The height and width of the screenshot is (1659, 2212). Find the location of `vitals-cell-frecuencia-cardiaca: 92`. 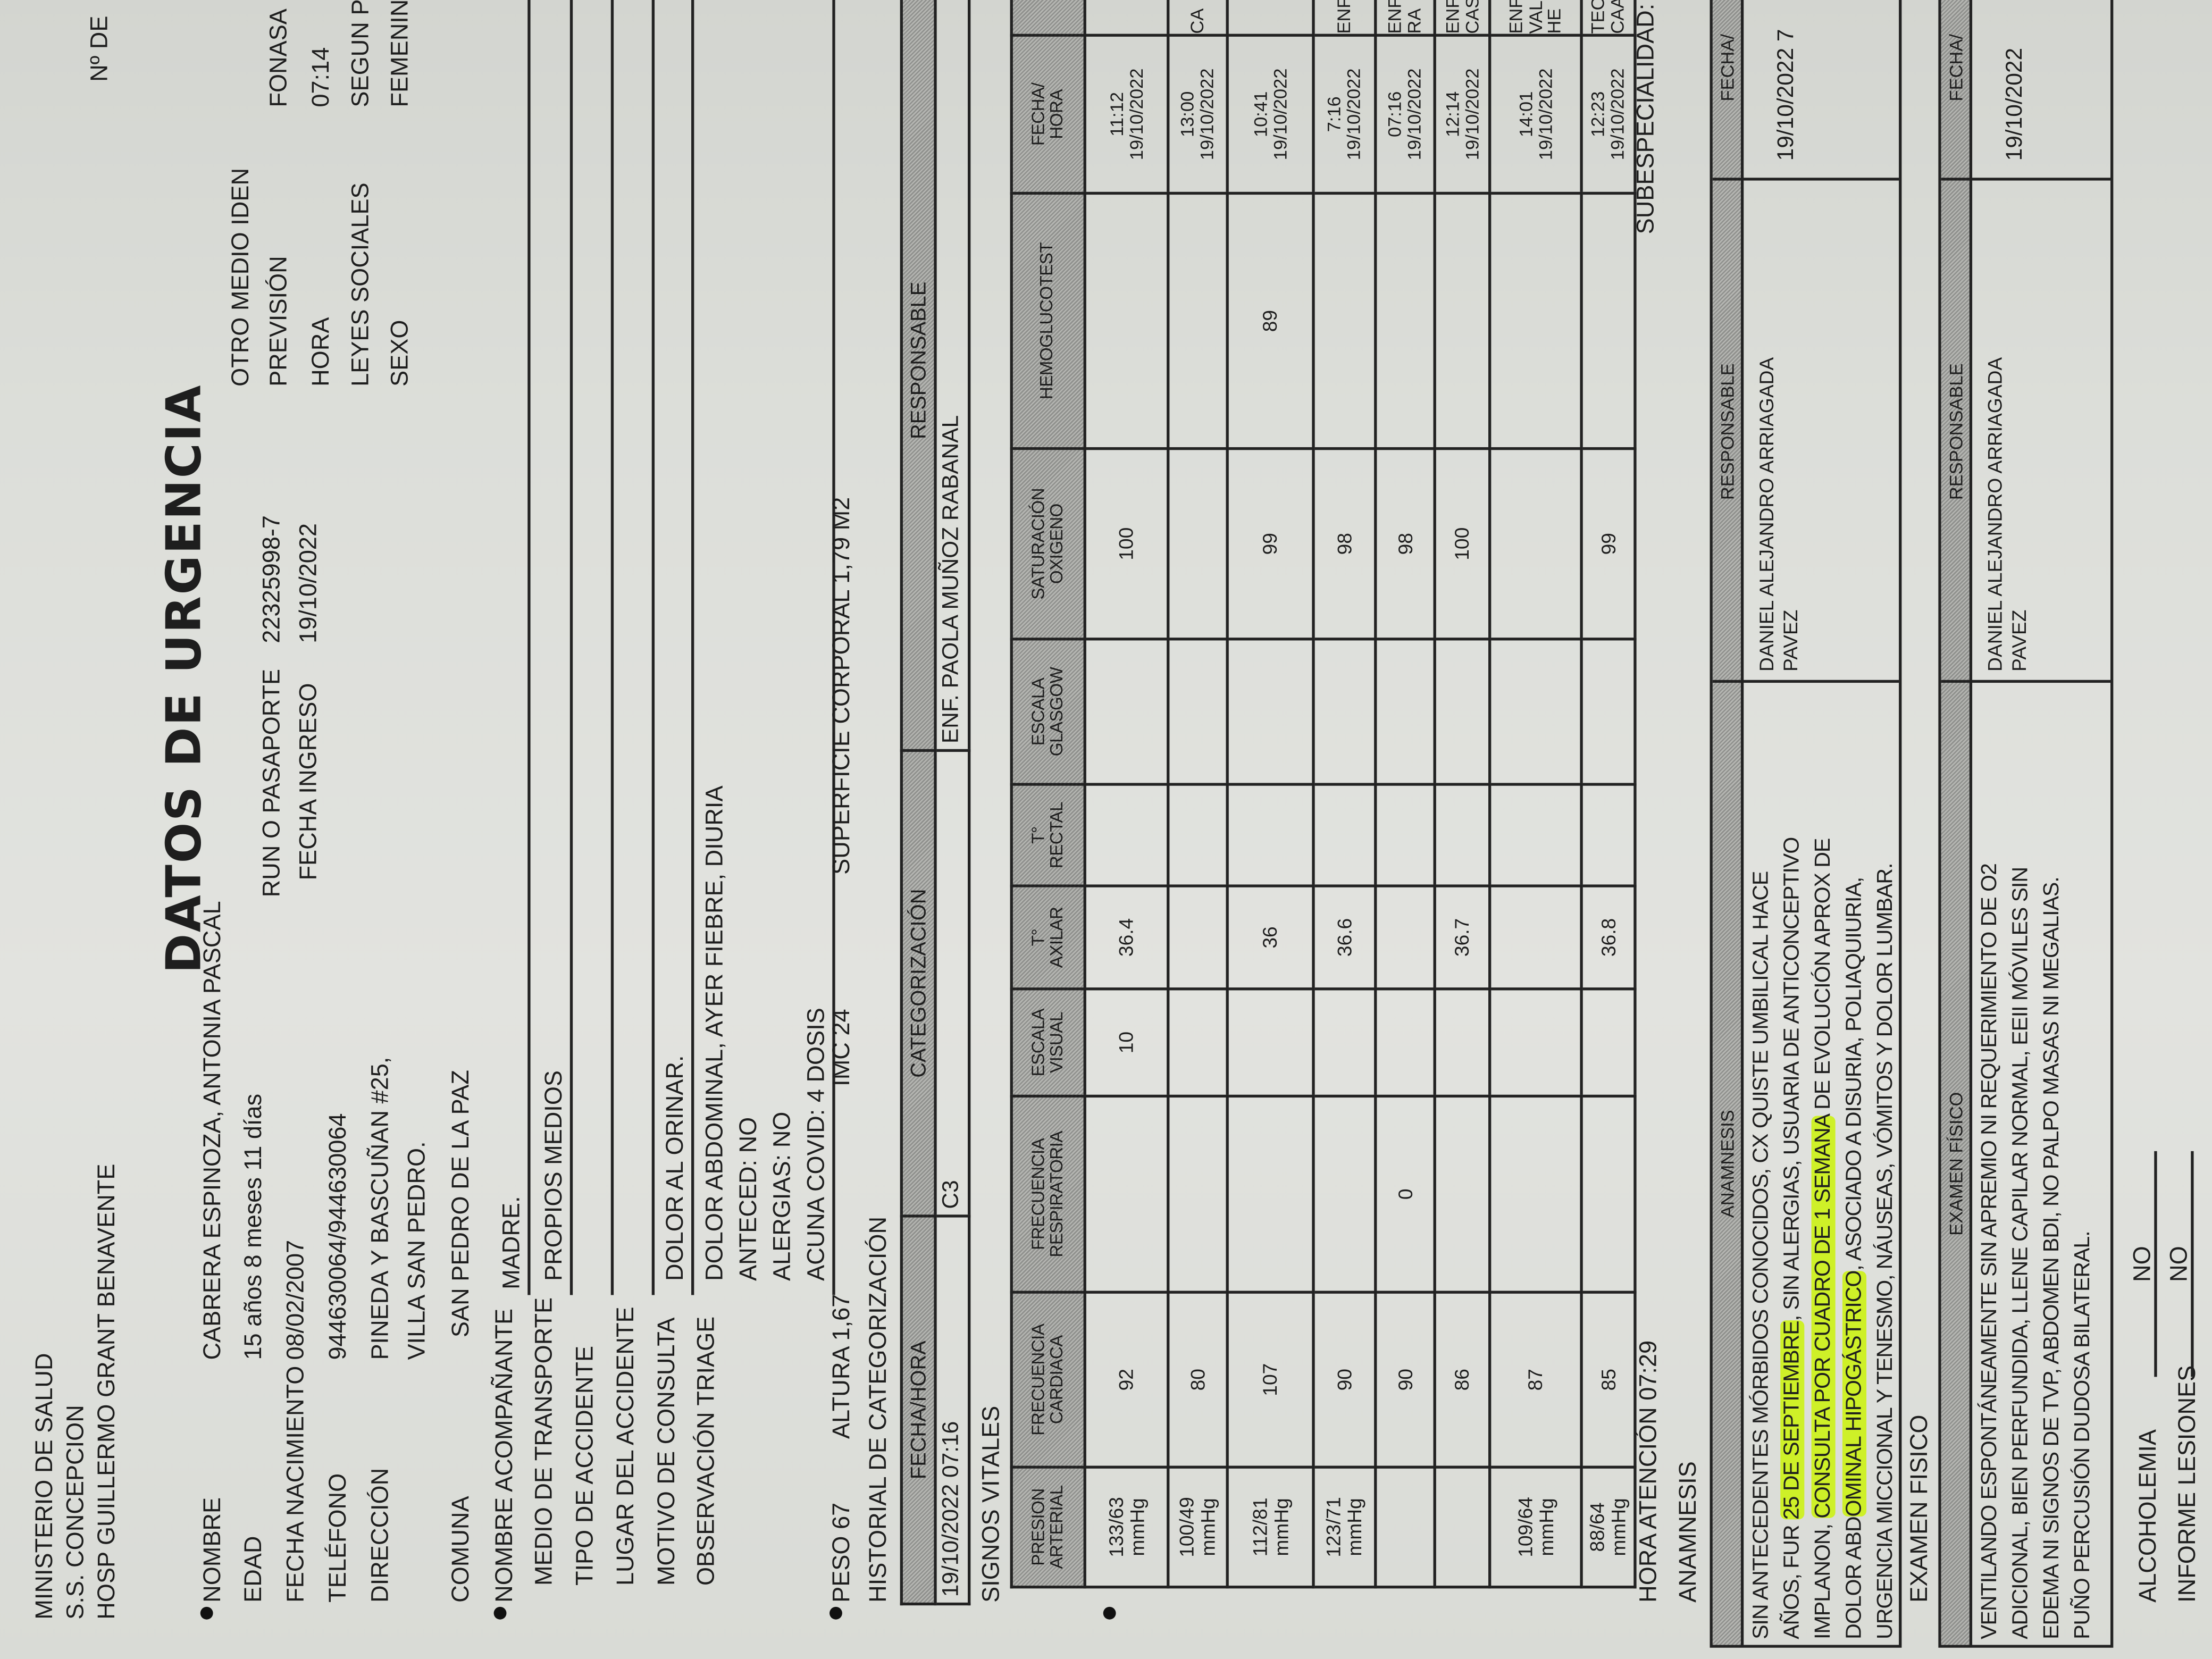

vitals-cell-frecuencia-cardiaca: 92 is located at coordinates (1126, 1380).